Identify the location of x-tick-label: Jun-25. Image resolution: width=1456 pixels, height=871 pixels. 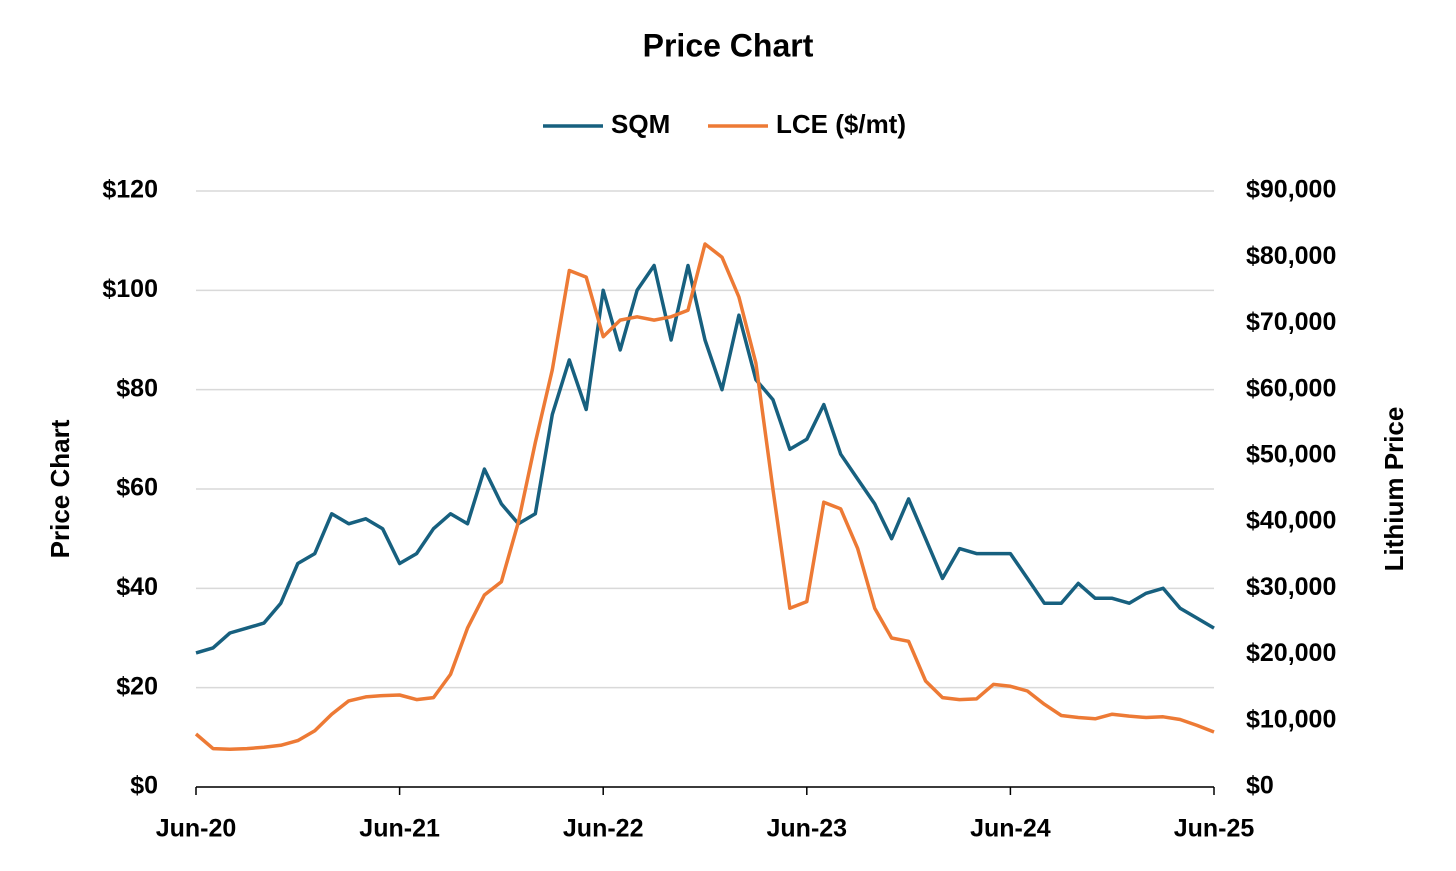
(1214, 829).